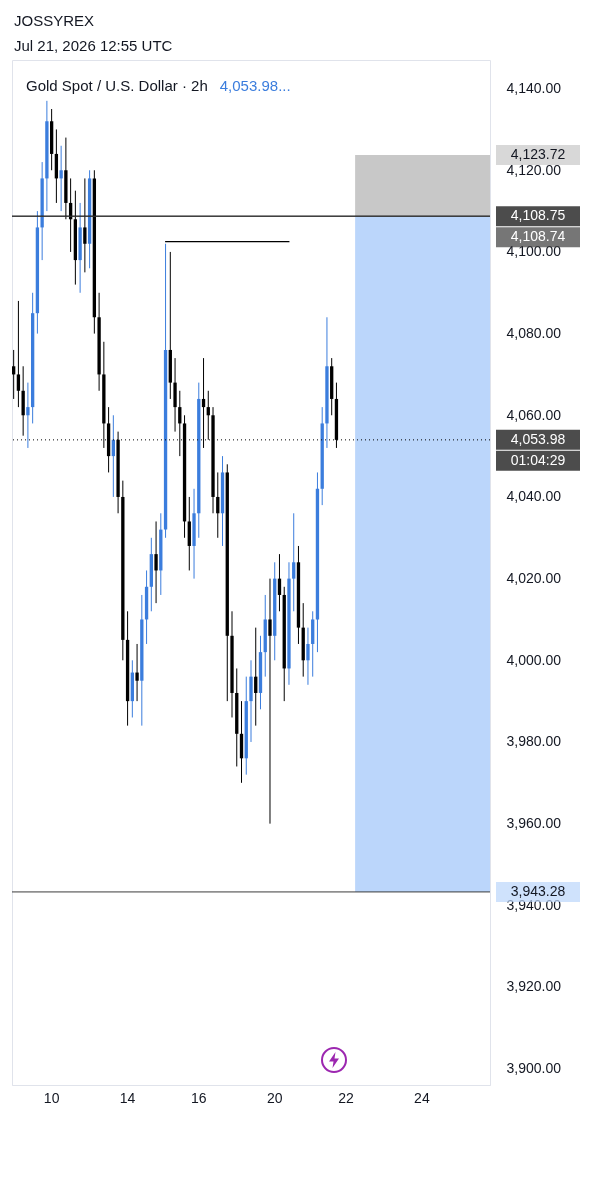 The width and height of the screenshot is (598, 1200). I want to click on y-tick-label: 3,900.00, so click(534, 1068).